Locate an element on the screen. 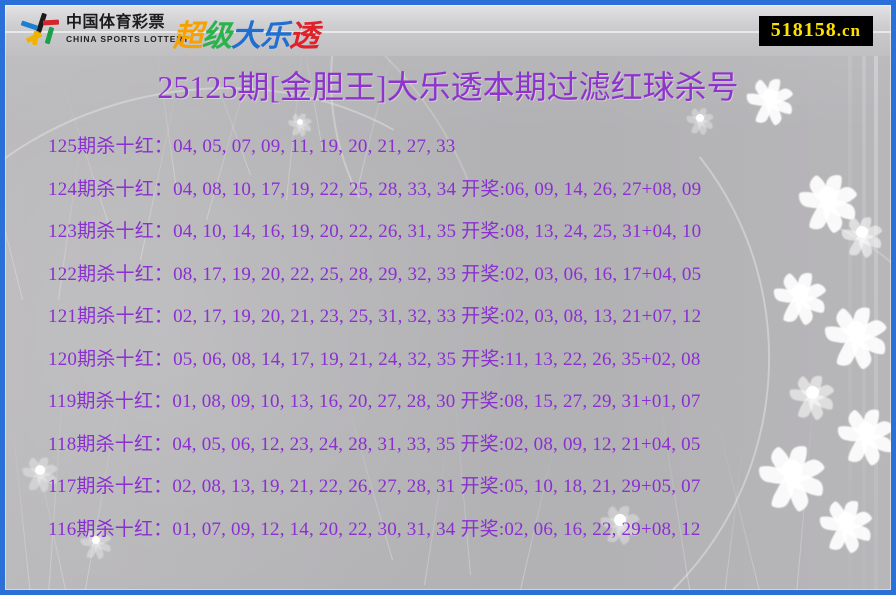 The width and height of the screenshot is (896, 595). row-draw-result: 开奖:02, 03, 08, 13, 21+07, 12 is located at coordinates (579, 316).